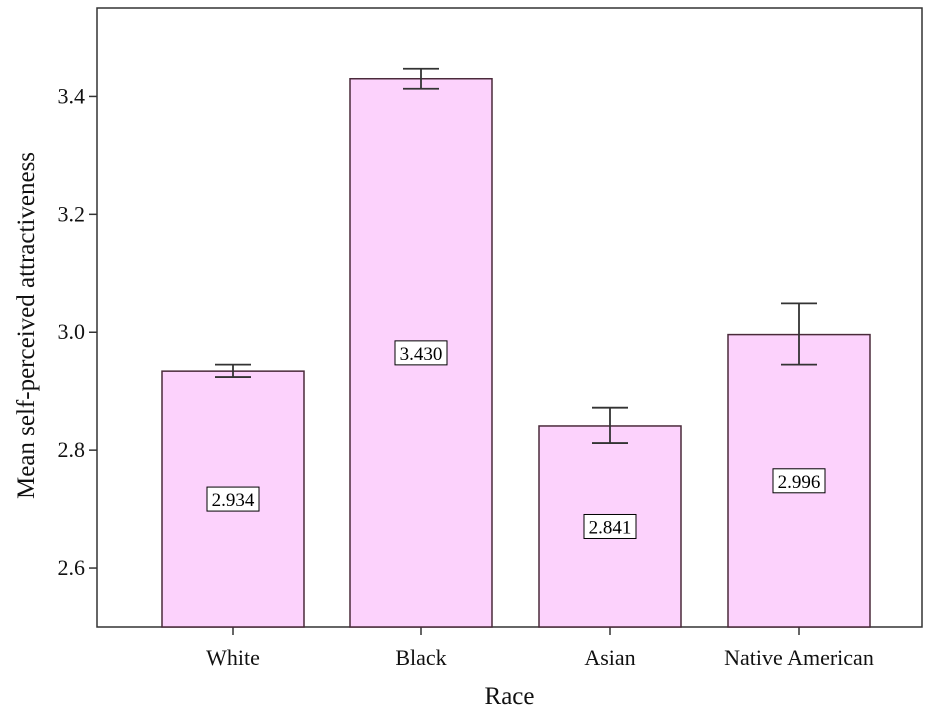  I want to click on svg-text: 2.841, so click(610, 527).